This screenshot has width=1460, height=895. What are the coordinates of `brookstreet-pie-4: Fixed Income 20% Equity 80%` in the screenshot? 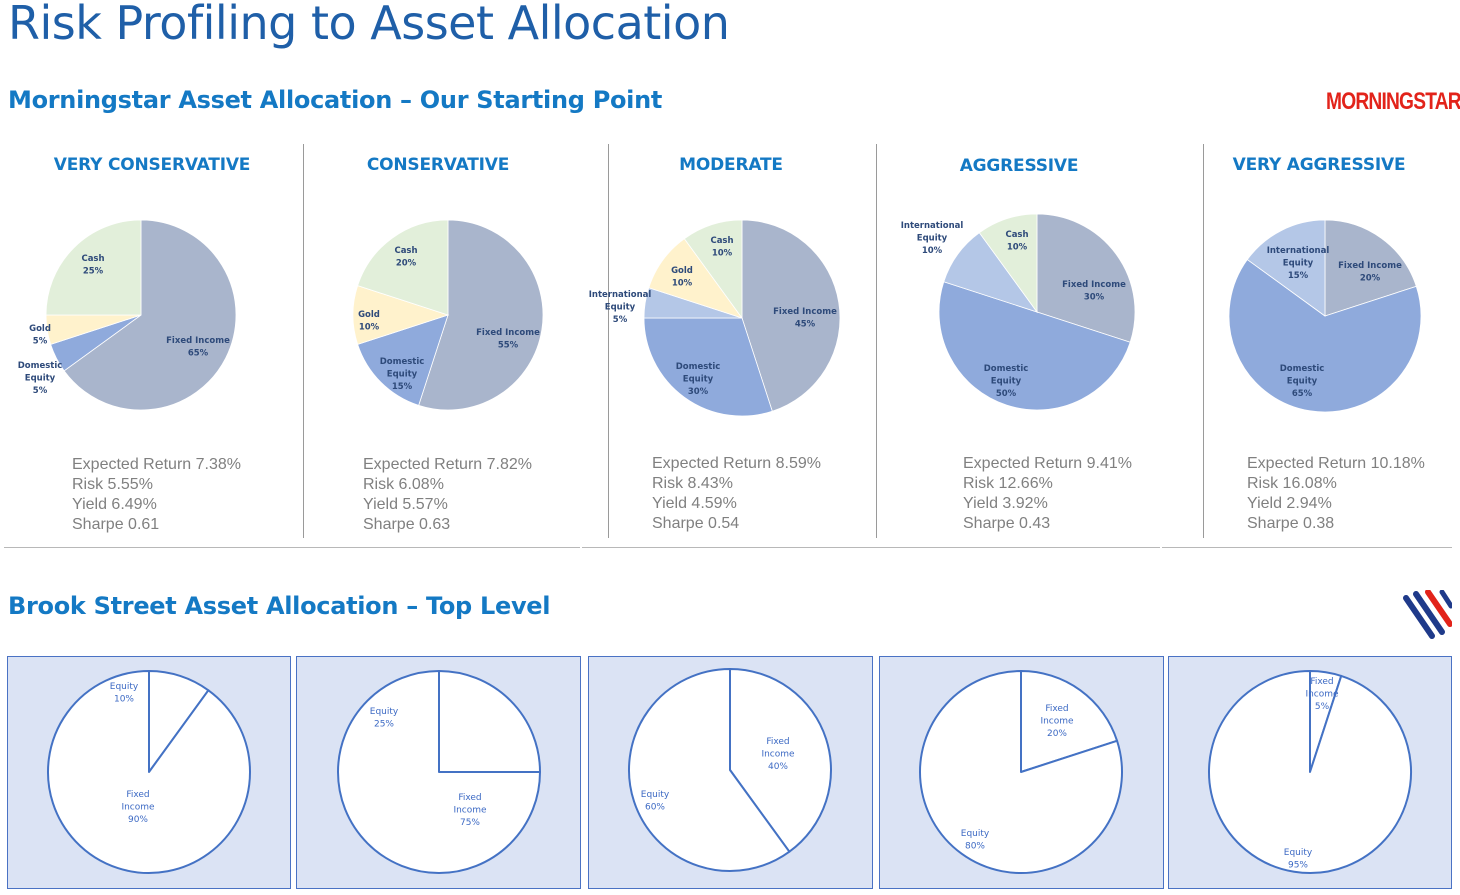 It's located at (1021, 772).